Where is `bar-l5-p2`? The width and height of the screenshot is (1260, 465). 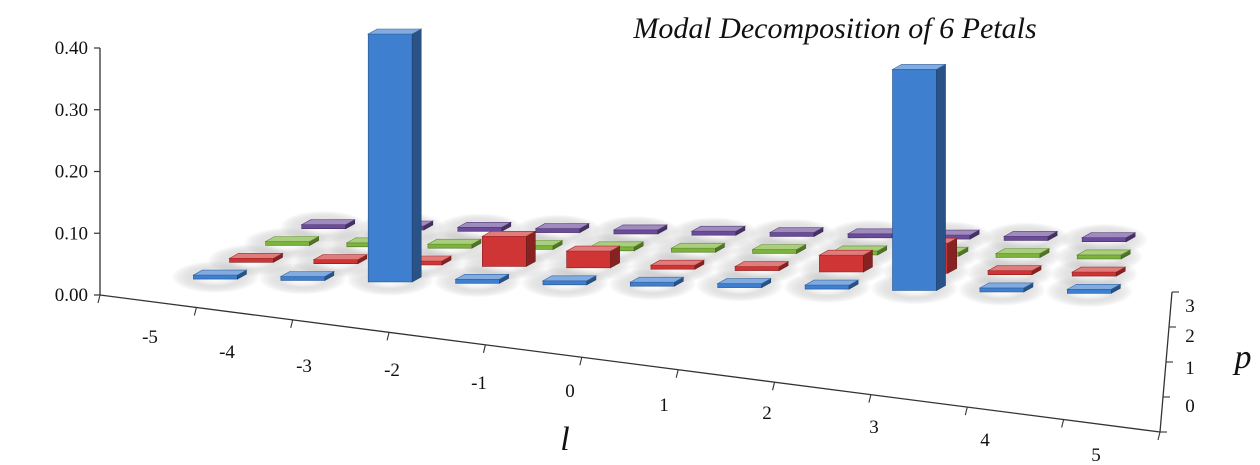
bar-l5-p2 is located at coordinates (1104, 254).